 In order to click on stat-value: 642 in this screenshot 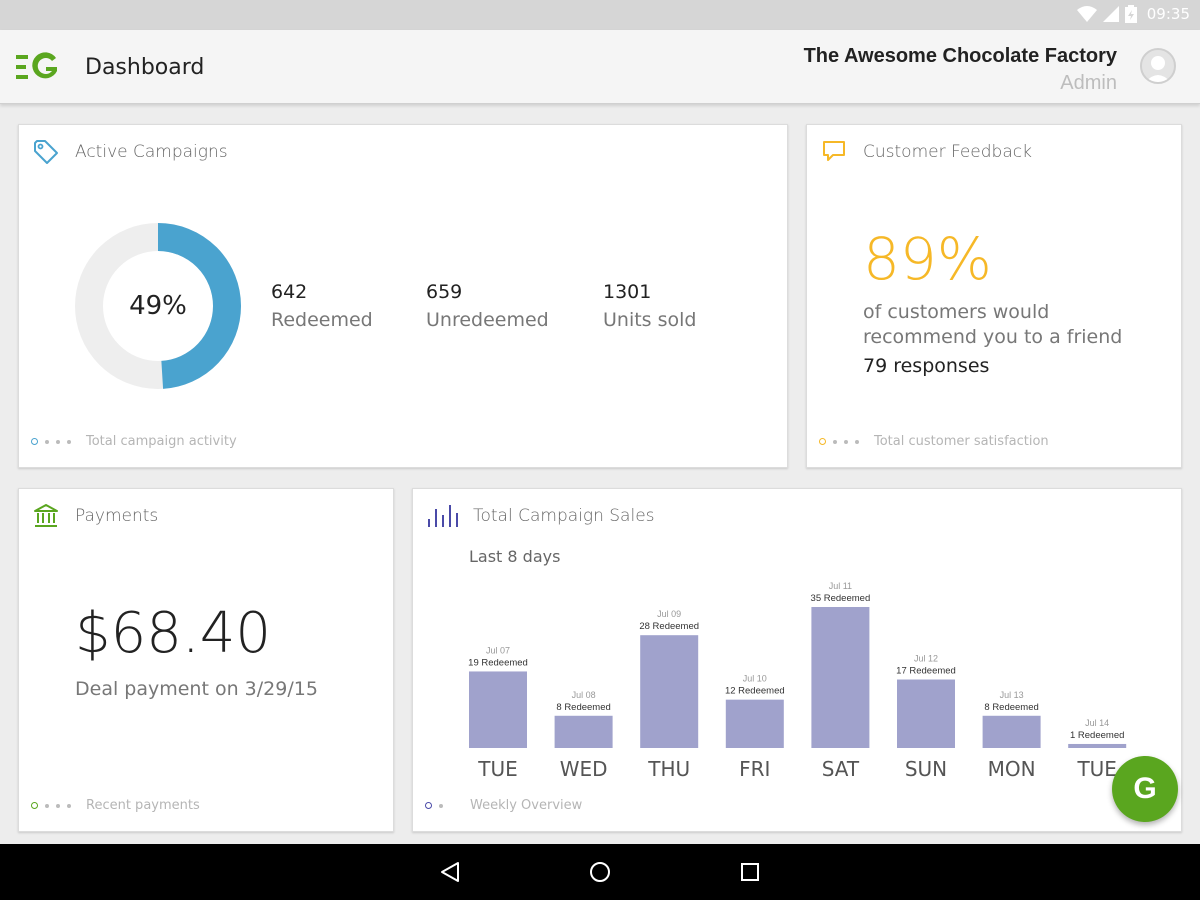, I will do `click(289, 292)`.